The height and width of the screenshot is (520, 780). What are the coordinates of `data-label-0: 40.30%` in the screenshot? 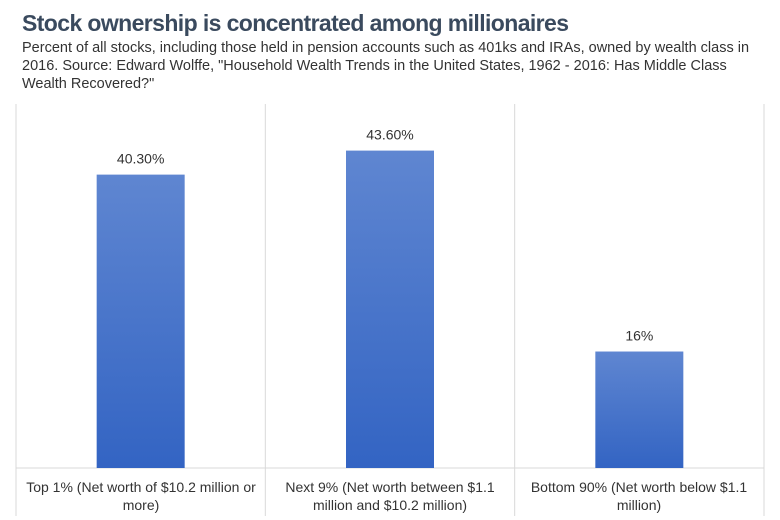 It's located at (140, 159).